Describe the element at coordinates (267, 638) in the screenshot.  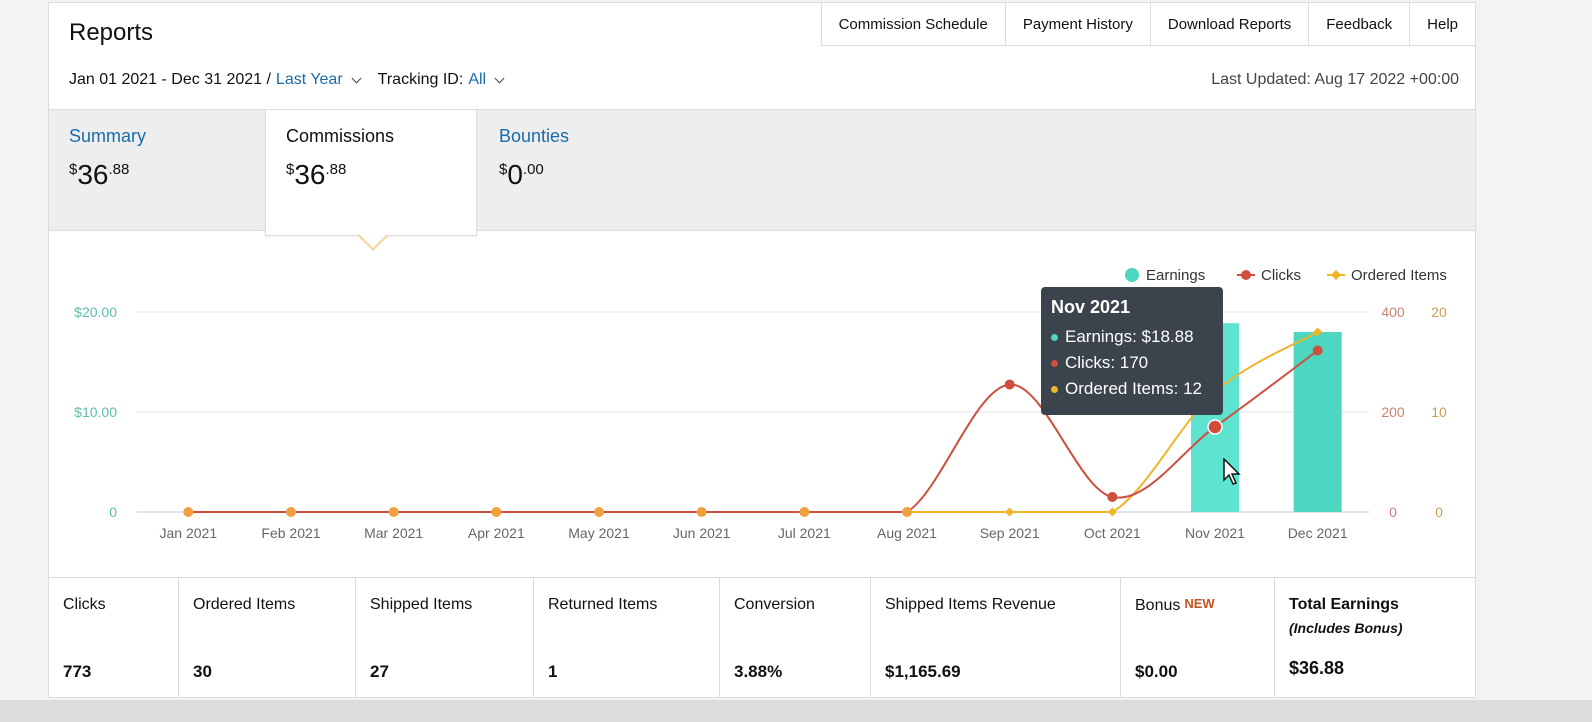
I see `metric-ordered-items: Ordered Items 30` at that location.